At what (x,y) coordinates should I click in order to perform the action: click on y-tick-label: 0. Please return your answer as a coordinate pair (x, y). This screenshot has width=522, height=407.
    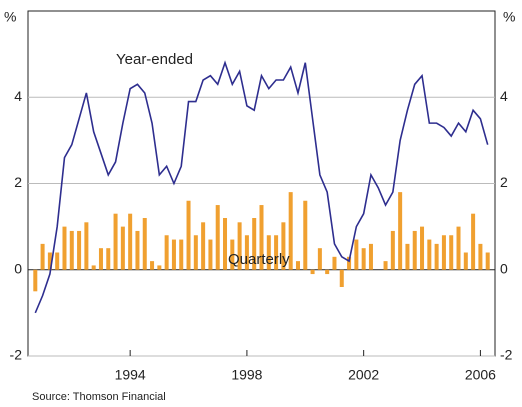
    Looking at the image, I should click on (18, 268).